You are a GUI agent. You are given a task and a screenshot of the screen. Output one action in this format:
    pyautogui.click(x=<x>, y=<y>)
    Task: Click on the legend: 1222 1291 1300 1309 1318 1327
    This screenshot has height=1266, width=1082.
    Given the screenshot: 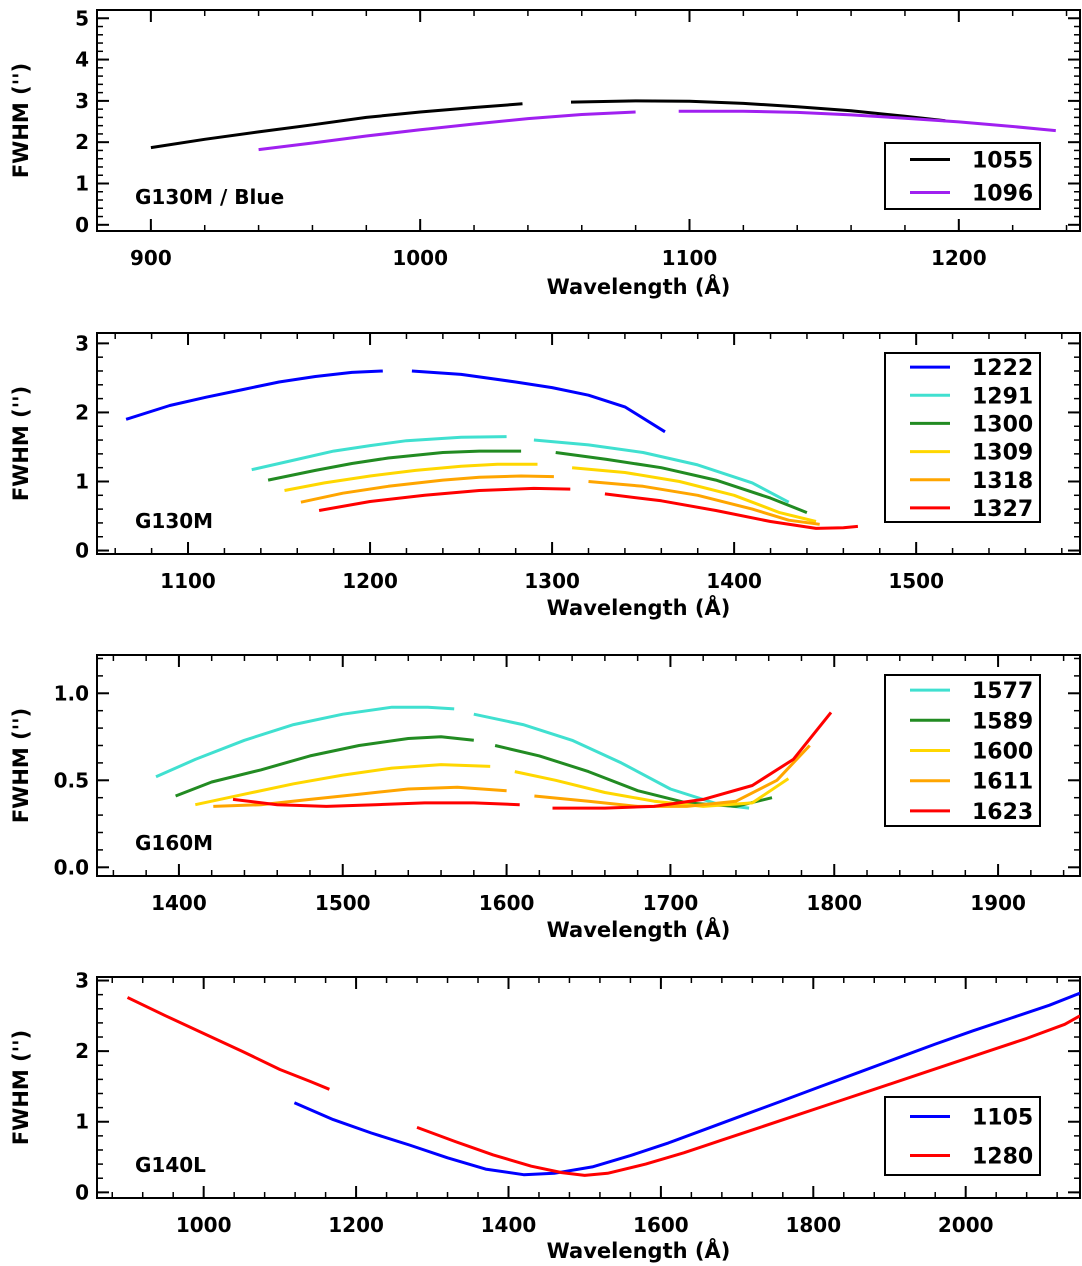 What is the action you would take?
    pyautogui.click(x=962, y=437)
    